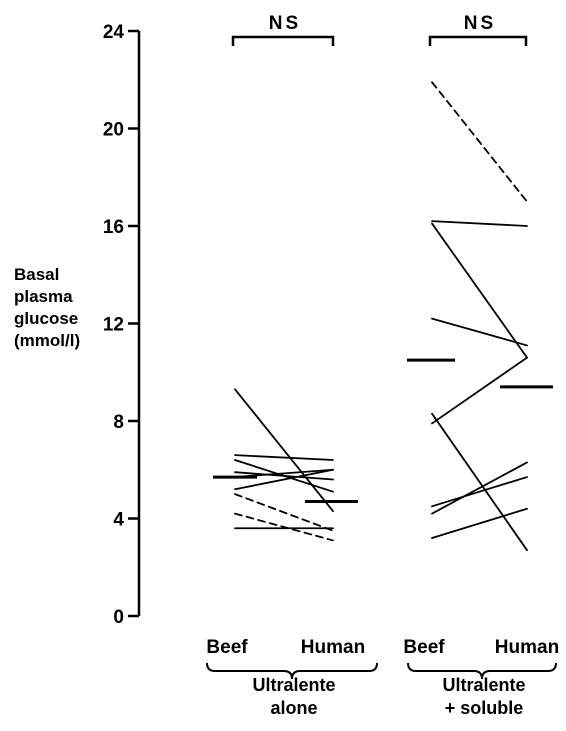 This screenshot has height=731, width=566. I want to click on y-tick-label: 4, so click(118, 520).